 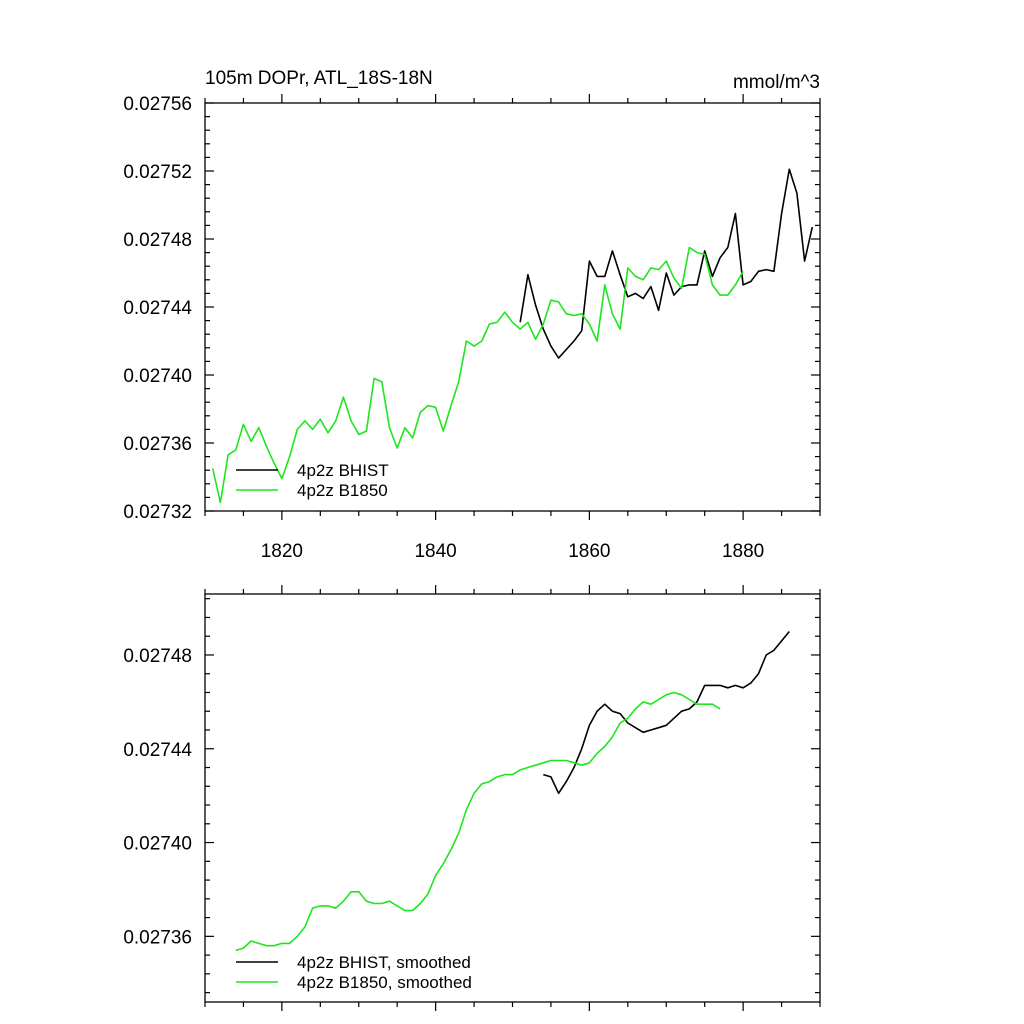 What do you see at coordinates (384, 982) in the screenshot?
I see `legend-label-b1850-smoothed: 4p2z B1850, smoothed` at bounding box center [384, 982].